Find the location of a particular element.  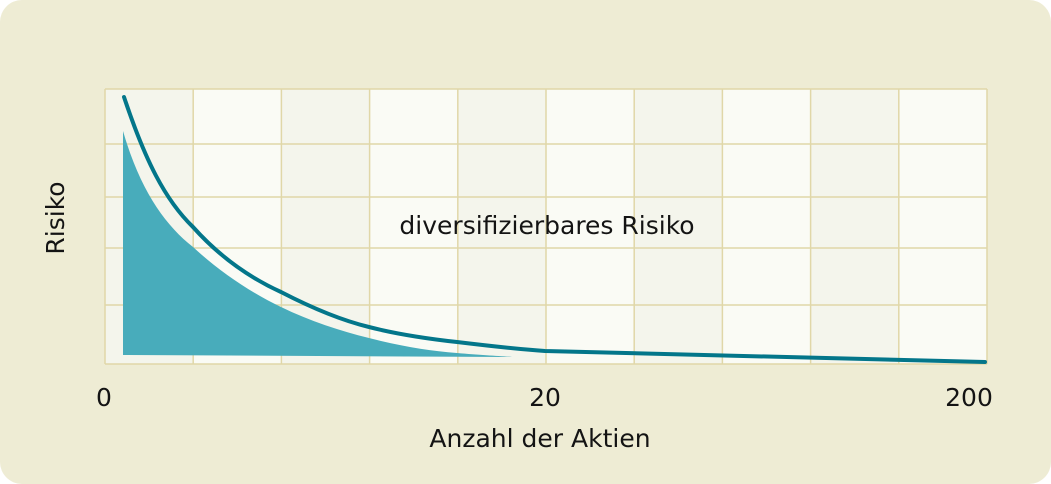

annotation-label: diversifizierbares Risiko is located at coordinates (546, 225).